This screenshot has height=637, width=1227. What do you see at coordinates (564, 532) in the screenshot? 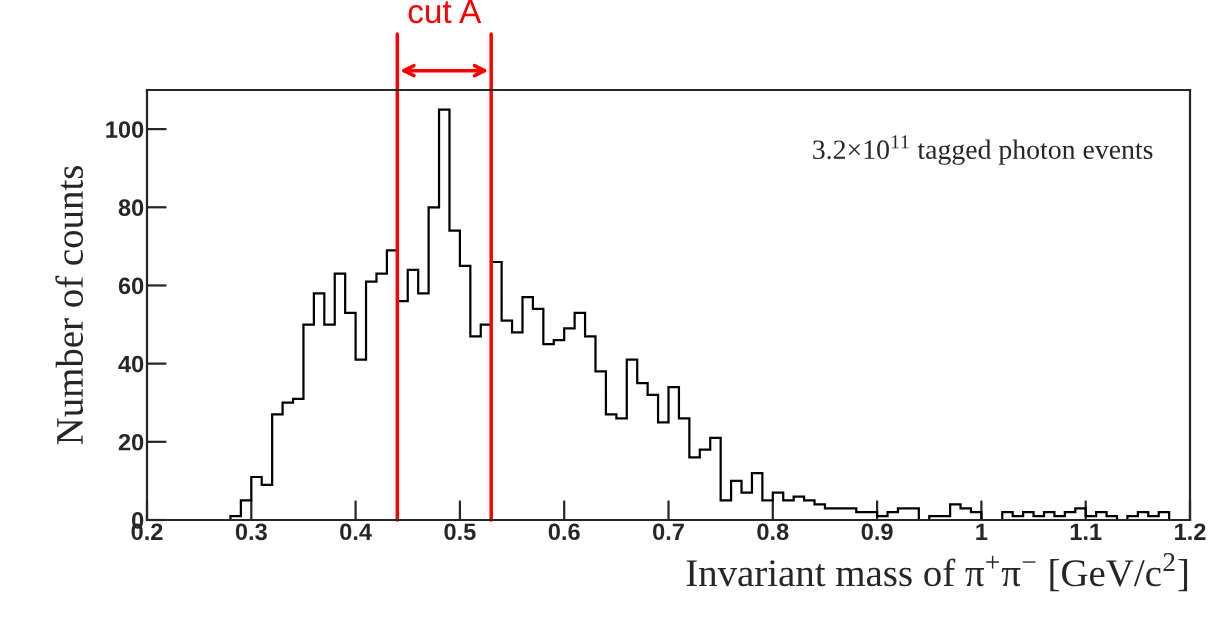
I see `x-tick-label: 0.6` at bounding box center [564, 532].